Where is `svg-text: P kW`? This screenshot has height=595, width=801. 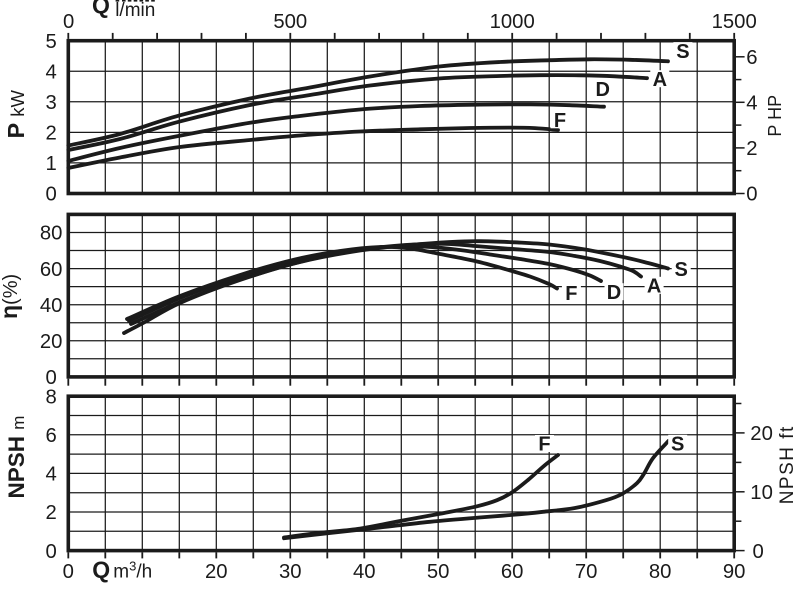
svg-text: P kW is located at coordinates (16, 113).